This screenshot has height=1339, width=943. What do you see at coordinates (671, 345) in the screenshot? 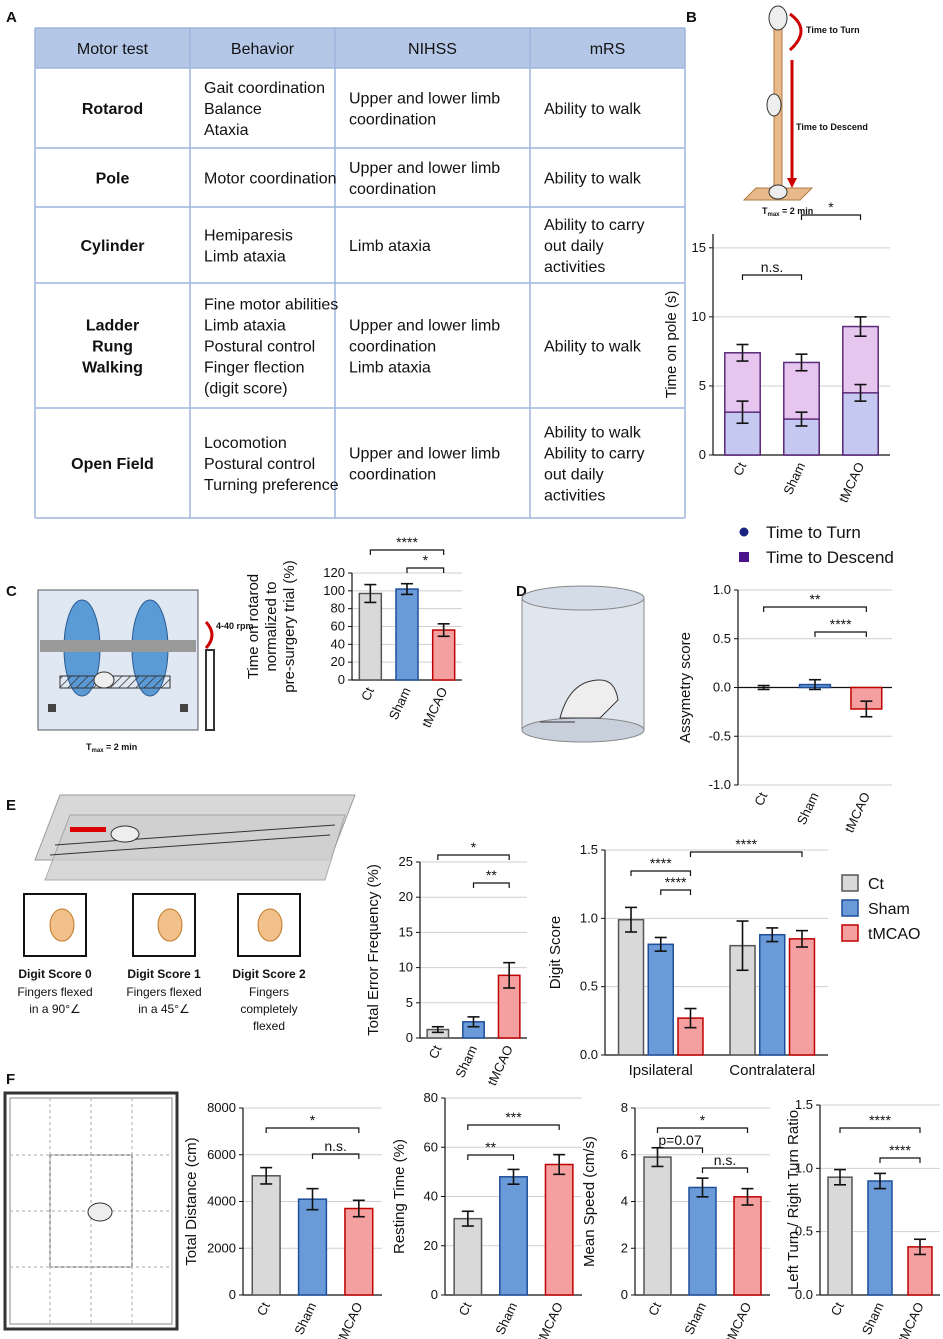
I see `y-axis-label: Time on pole (s)` at bounding box center [671, 345].